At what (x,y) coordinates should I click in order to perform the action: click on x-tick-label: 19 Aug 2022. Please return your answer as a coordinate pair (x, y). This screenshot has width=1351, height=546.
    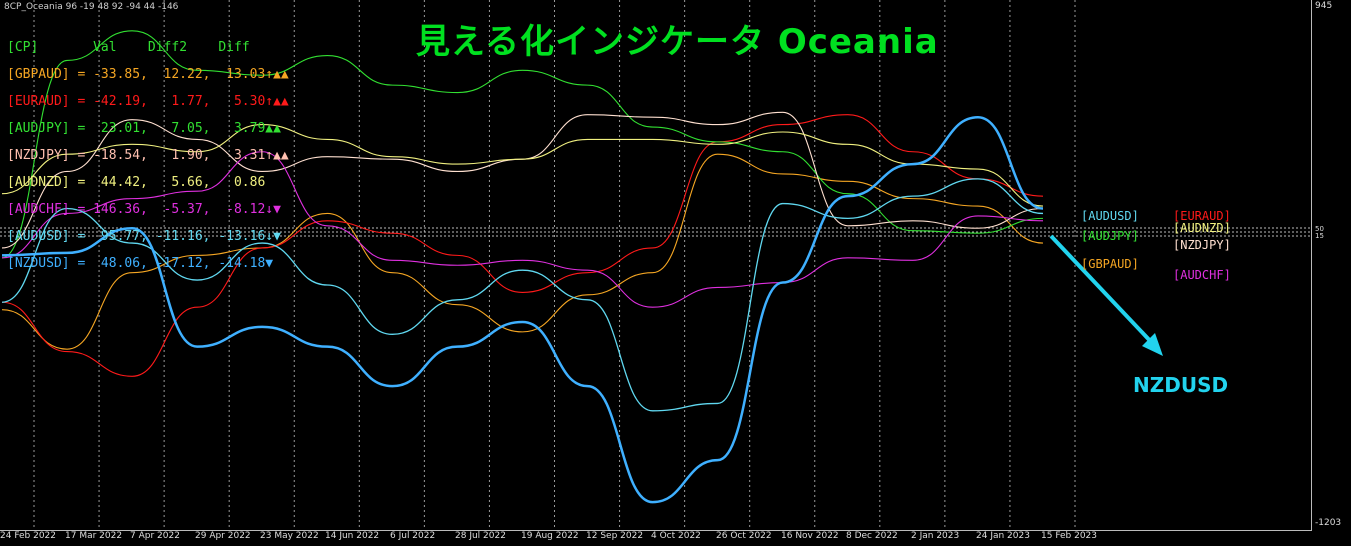
    Looking at the image, I should click on (550, 536).